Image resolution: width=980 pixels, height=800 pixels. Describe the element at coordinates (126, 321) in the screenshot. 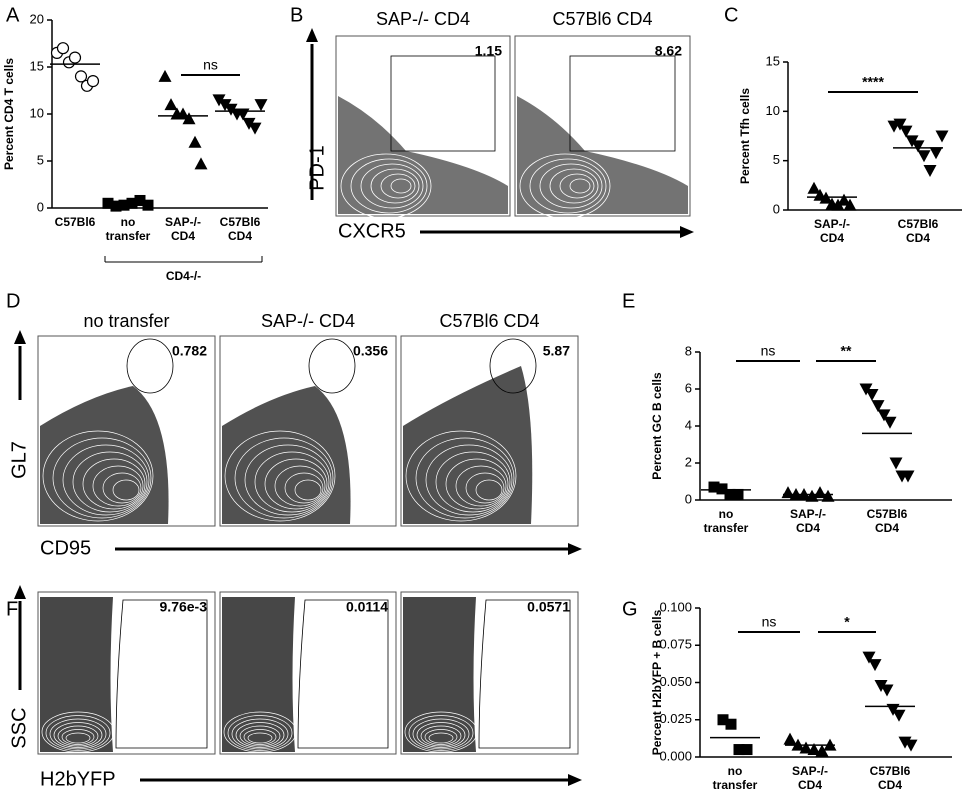

I see `flow-plot-title: no transfer` at that location.